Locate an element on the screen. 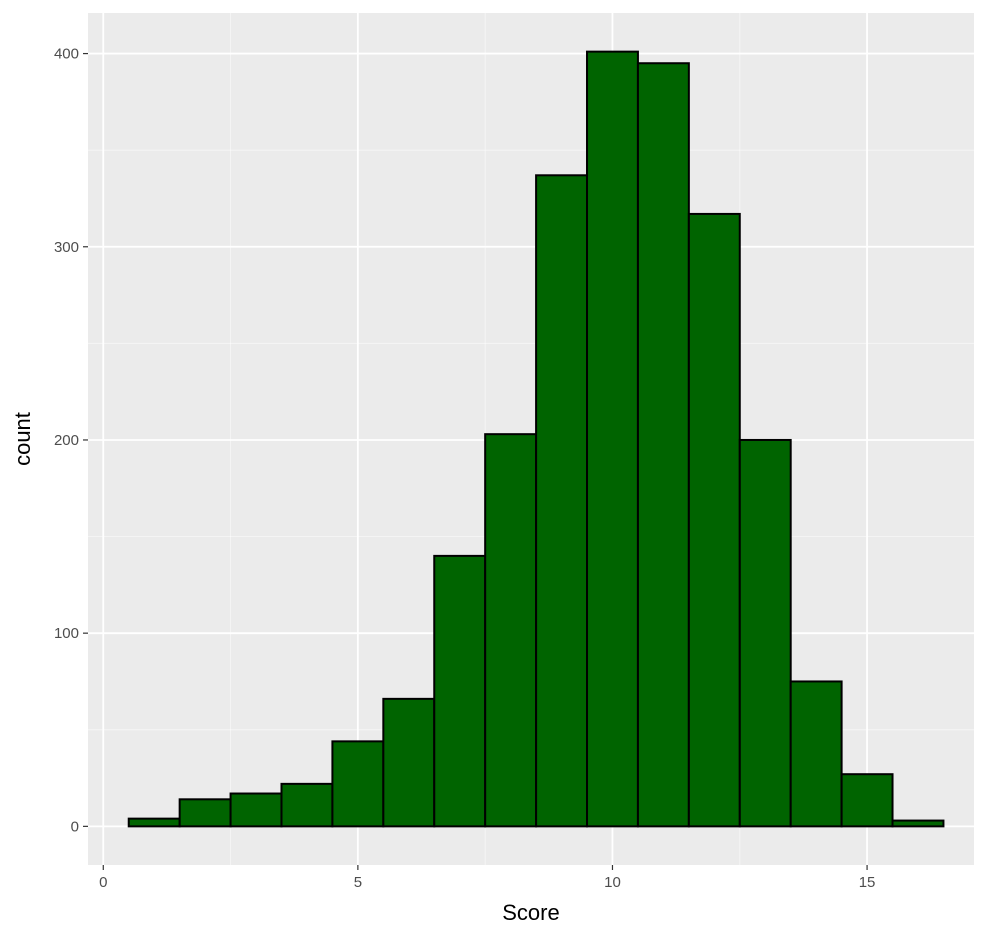 This screenshot has height=937, width=986. y-axis-title: count is located at coordinates (22, 439).